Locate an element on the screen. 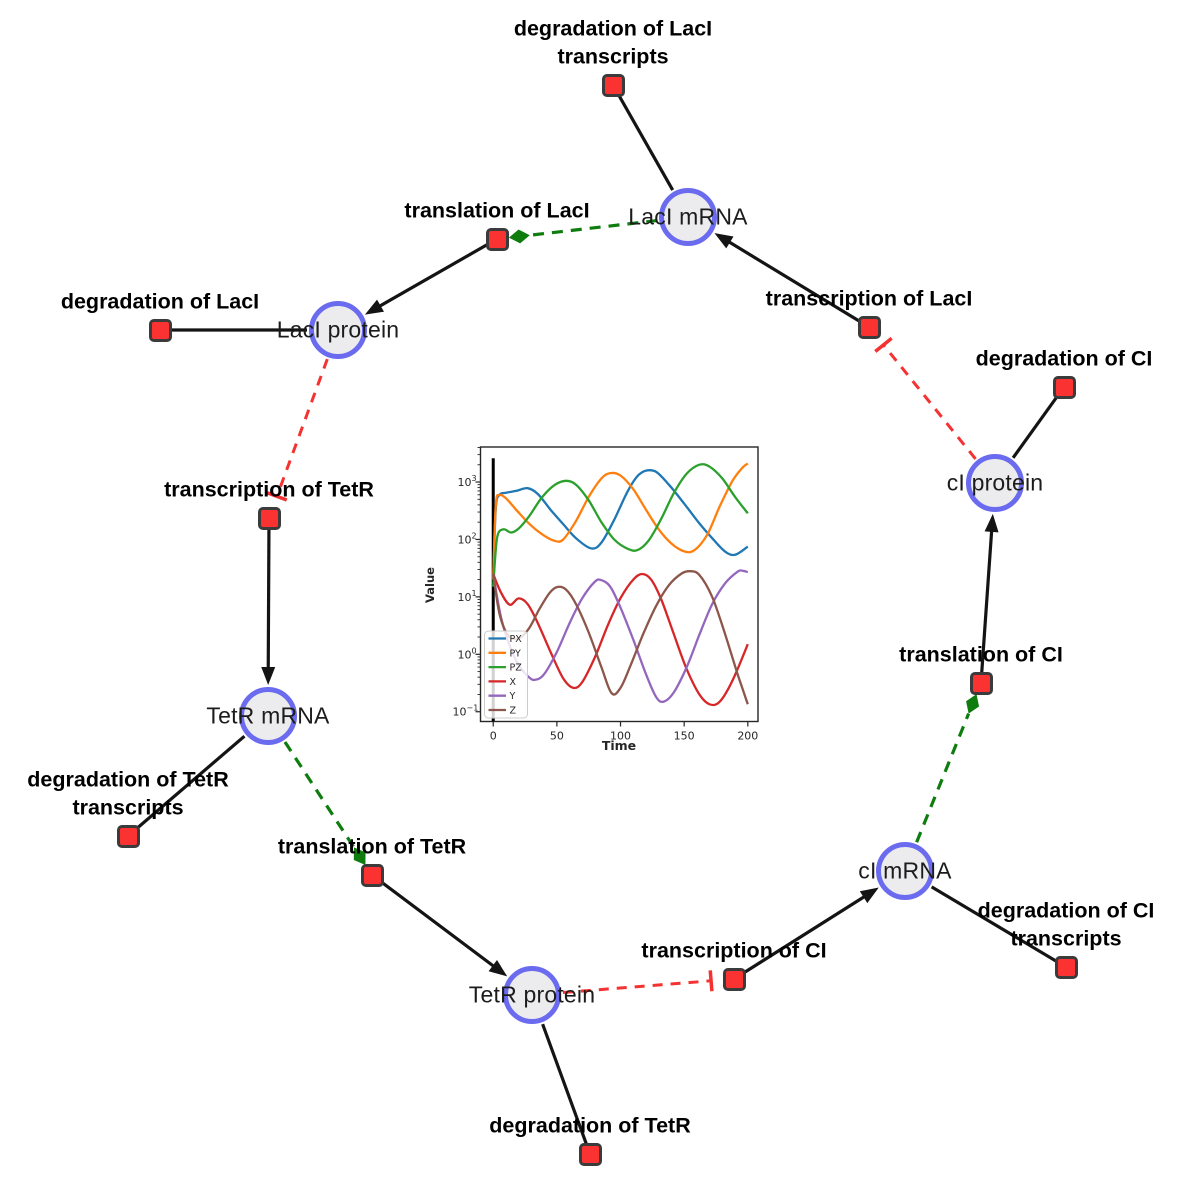  curve-X is located at coordinates (620, 639).